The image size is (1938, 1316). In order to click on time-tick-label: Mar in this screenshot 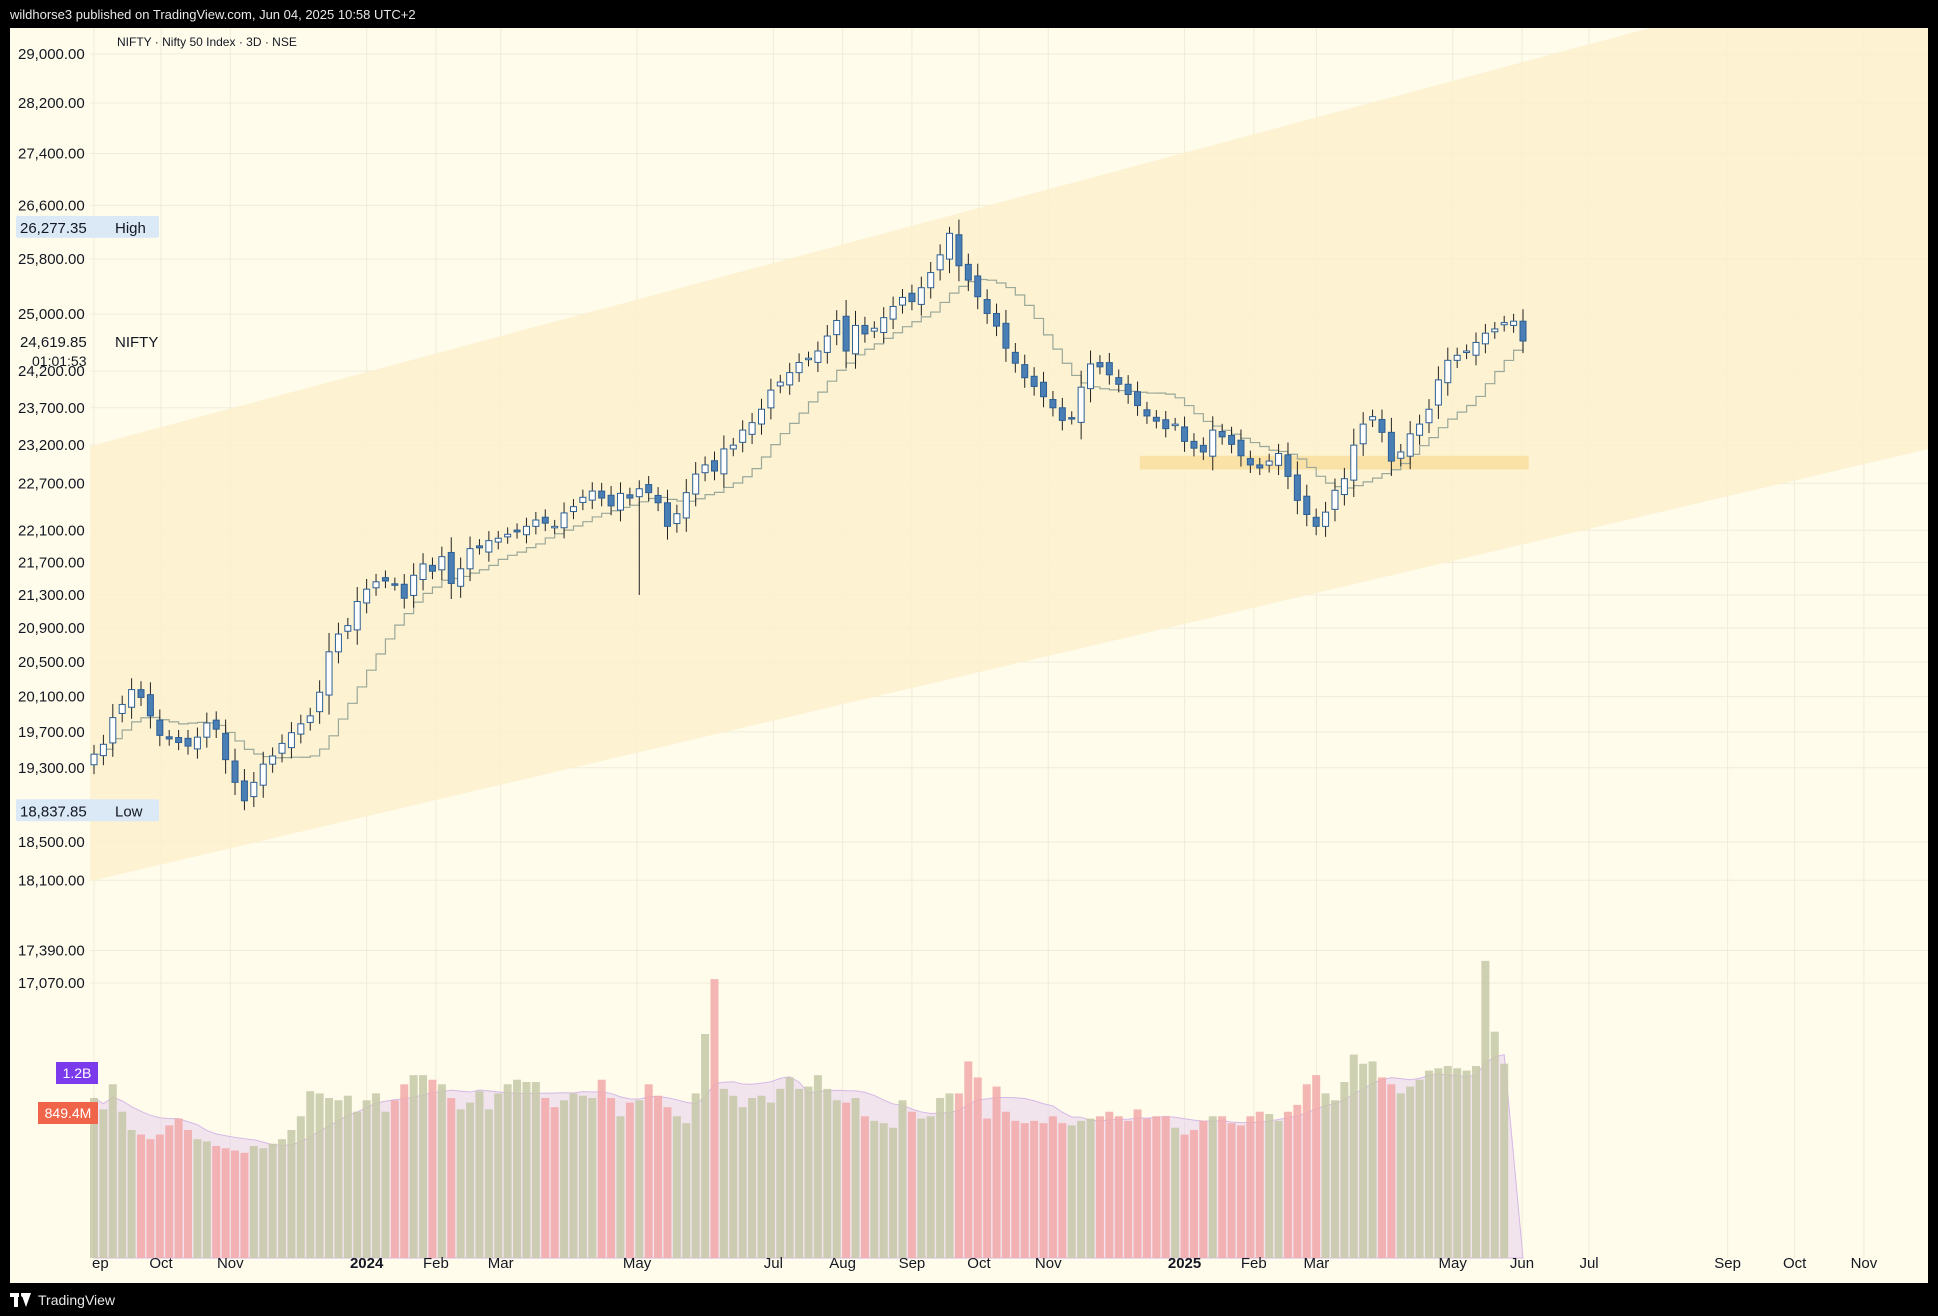, I will do `click(501, 1263)`.